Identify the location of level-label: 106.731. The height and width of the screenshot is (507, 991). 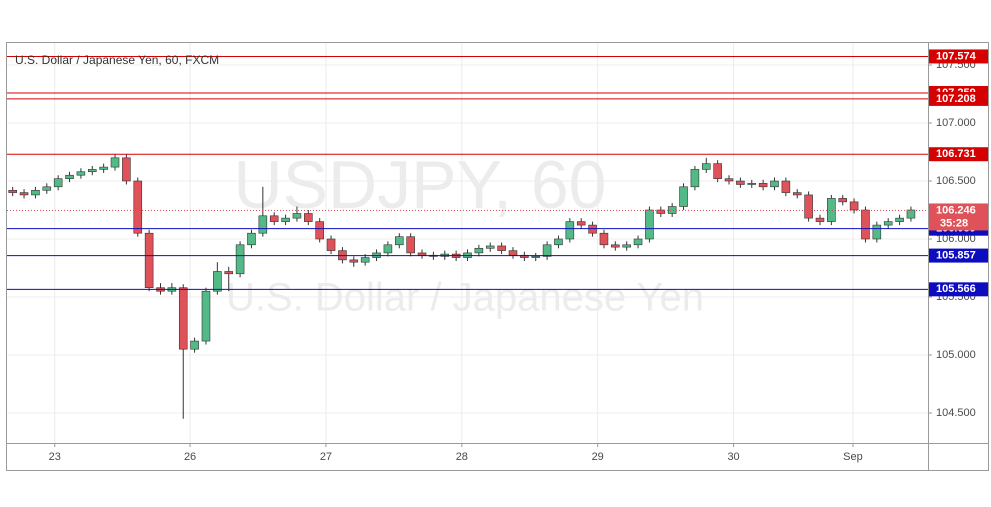
(956, 154).